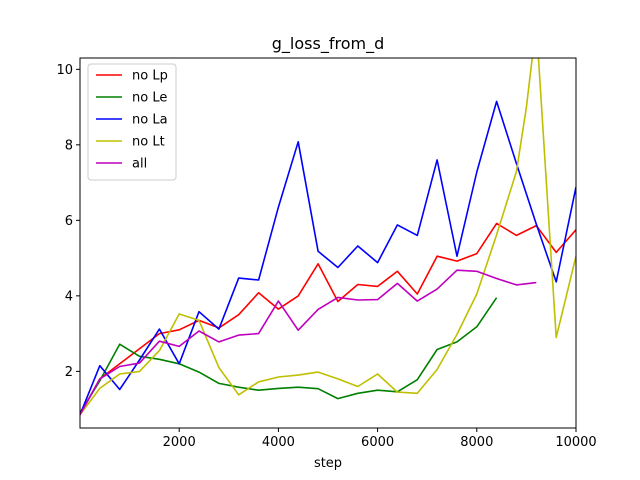 The image size is (640, 480). What do you see at coordinates (328, 463) in the screenshot?
I see `x-axis-label: step` at bounding box center [328, 463].